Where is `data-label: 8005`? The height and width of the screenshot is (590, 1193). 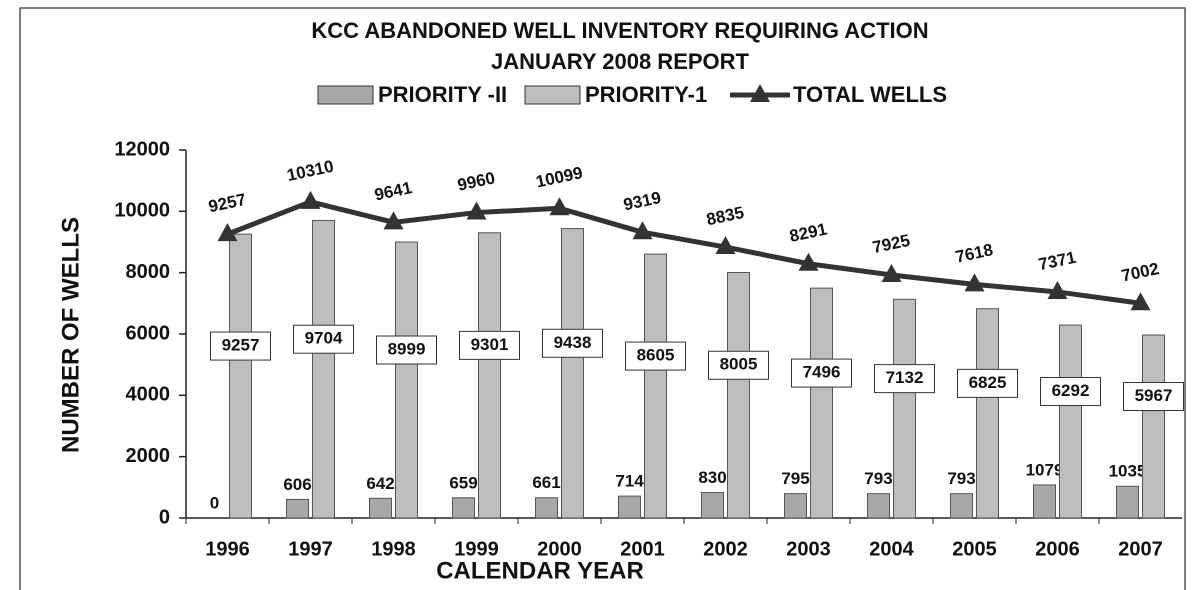
data-label: 8005 is located at coordinates (739, 364).